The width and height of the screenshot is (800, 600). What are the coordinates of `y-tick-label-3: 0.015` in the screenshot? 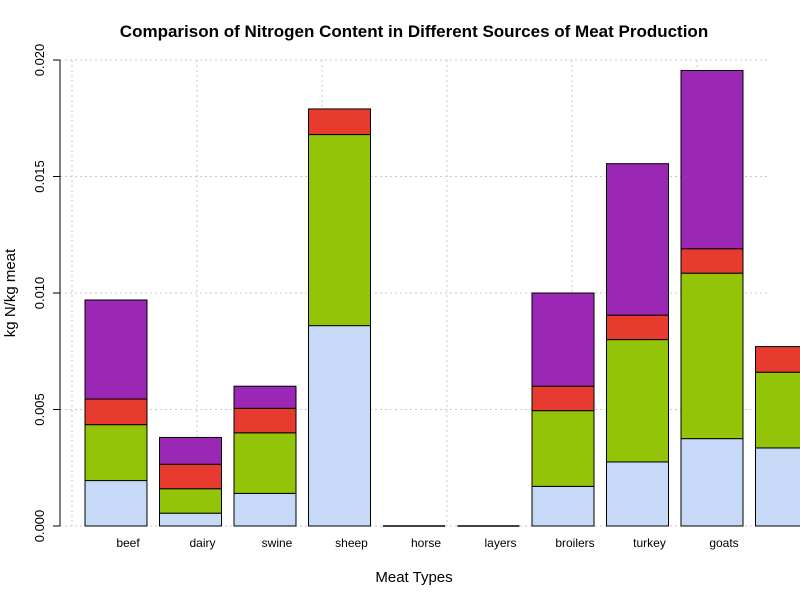 It's located at (39, 176).